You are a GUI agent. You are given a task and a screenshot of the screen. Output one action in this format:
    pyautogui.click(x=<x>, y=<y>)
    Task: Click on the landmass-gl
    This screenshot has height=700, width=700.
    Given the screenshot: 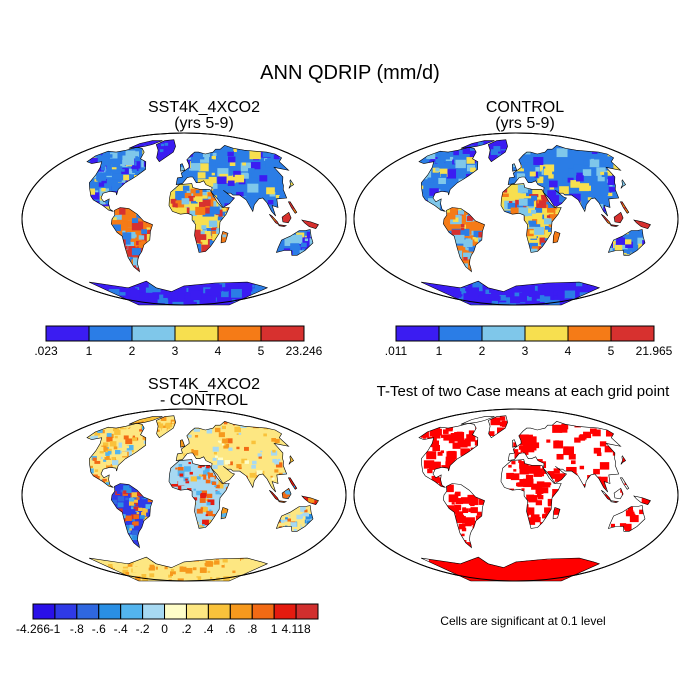 What is the action you would take?
    pyautogui.click(x=166, y=426)
    